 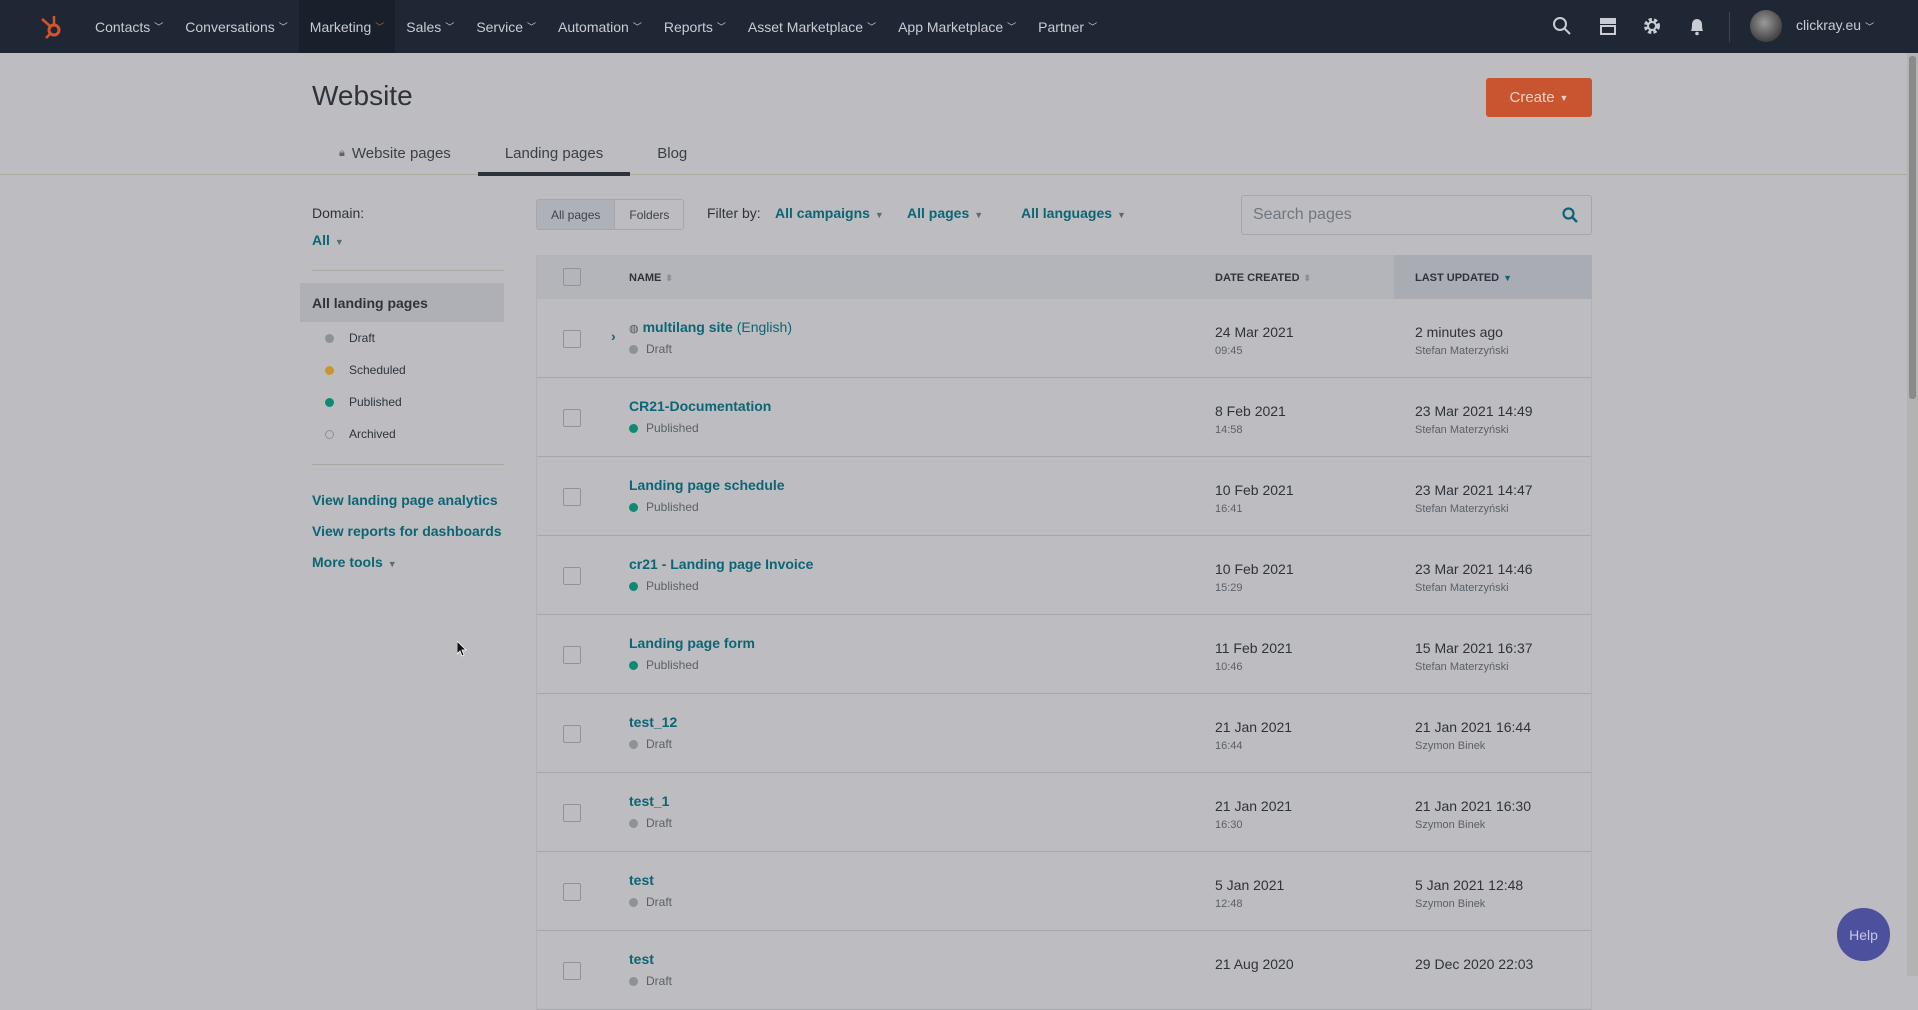 What do you see at coordinates (407, 531) in the screenshot?
I see `reports-link: View reports for dashboards` at bounding box center [407, 531].